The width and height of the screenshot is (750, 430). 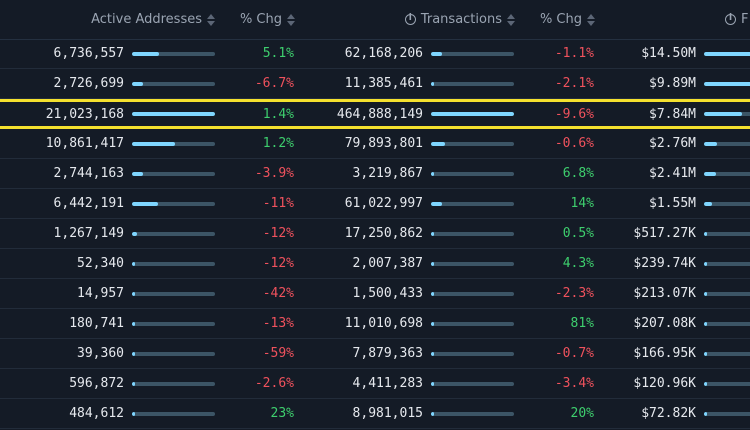 What do you see at coordinates (387, 413) in the screenshot?
I see `transactions-value: 8,981,015` at bounding box center [387, 413].